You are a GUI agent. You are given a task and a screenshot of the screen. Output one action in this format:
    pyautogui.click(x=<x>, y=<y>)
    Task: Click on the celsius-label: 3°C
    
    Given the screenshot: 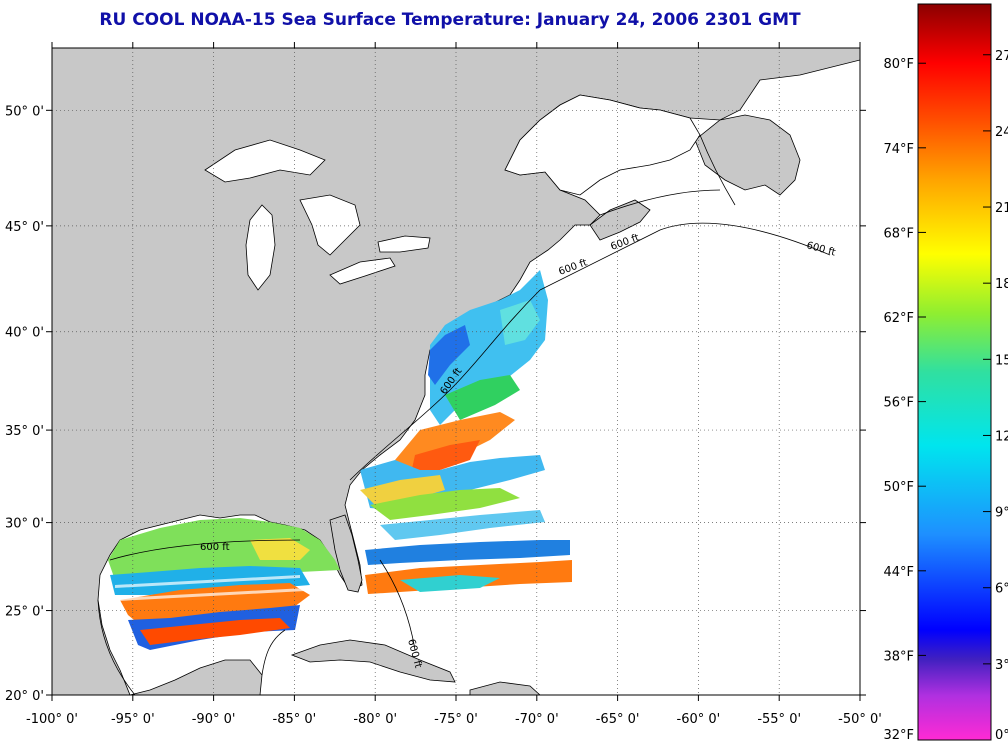 What is the action you would take?
    pyautogui.click(x=1001, y=665)
    